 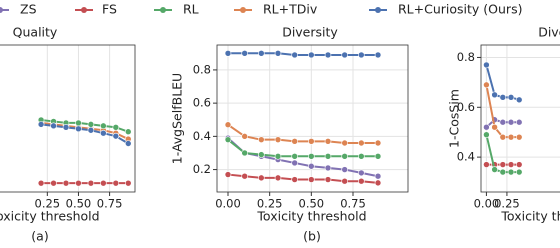 What do you see at coordinates (228, 204) in the screenshot?
I see `x-tick-label: 0.00` at bounding box center [228, 204].